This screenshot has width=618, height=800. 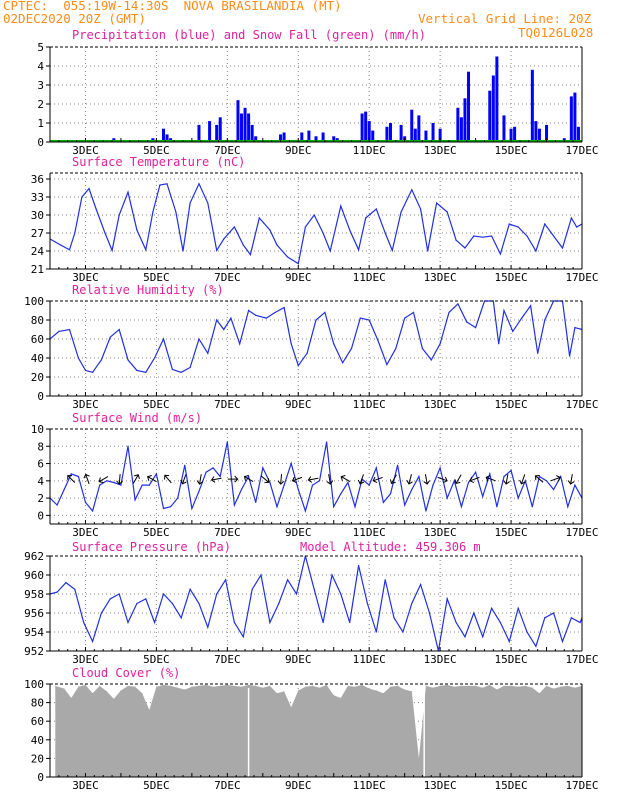 What do you see at coordinates (156, 150) in the screenshot?
I see `precip-xtick-label: 5DEC` at bounding box center [156, 150].